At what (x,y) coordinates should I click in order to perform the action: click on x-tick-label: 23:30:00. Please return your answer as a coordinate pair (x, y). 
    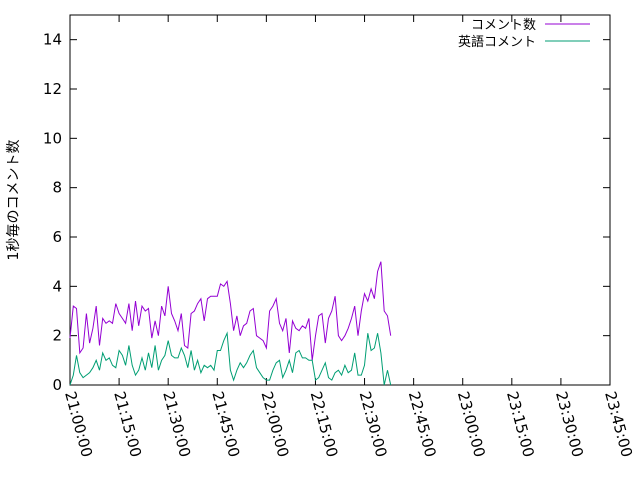
    Looking at the image, I should click on (569, 424).